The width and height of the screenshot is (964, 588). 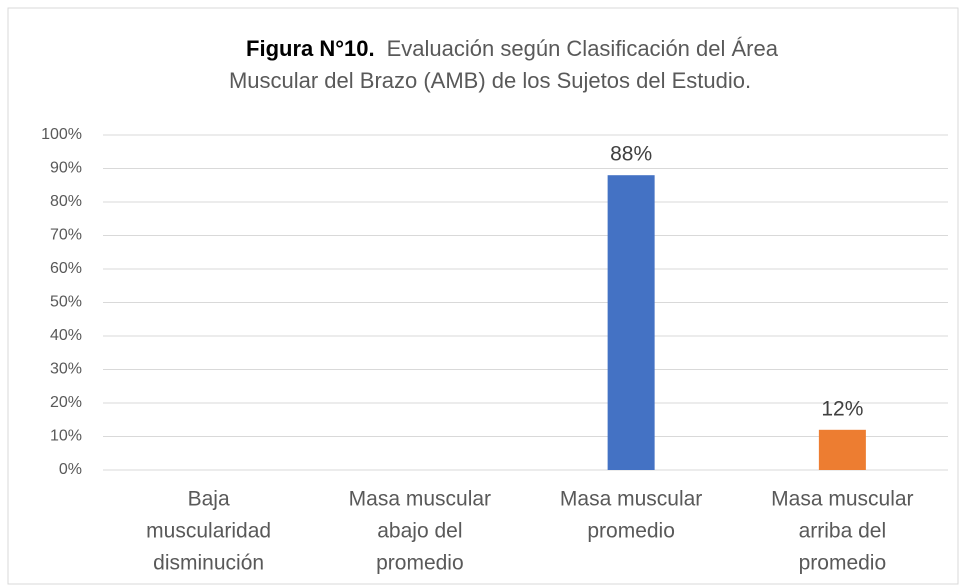 I want to click on y-tick-label: 30%, so click(x=66, y=369).